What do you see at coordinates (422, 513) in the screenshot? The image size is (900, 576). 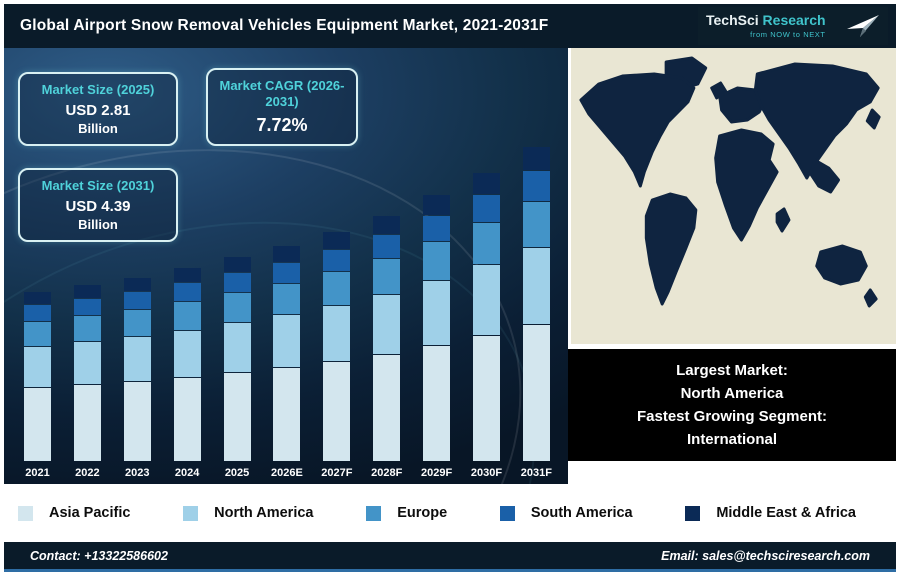 I see `legend-label: Europe` at bounding box center [422, 513].